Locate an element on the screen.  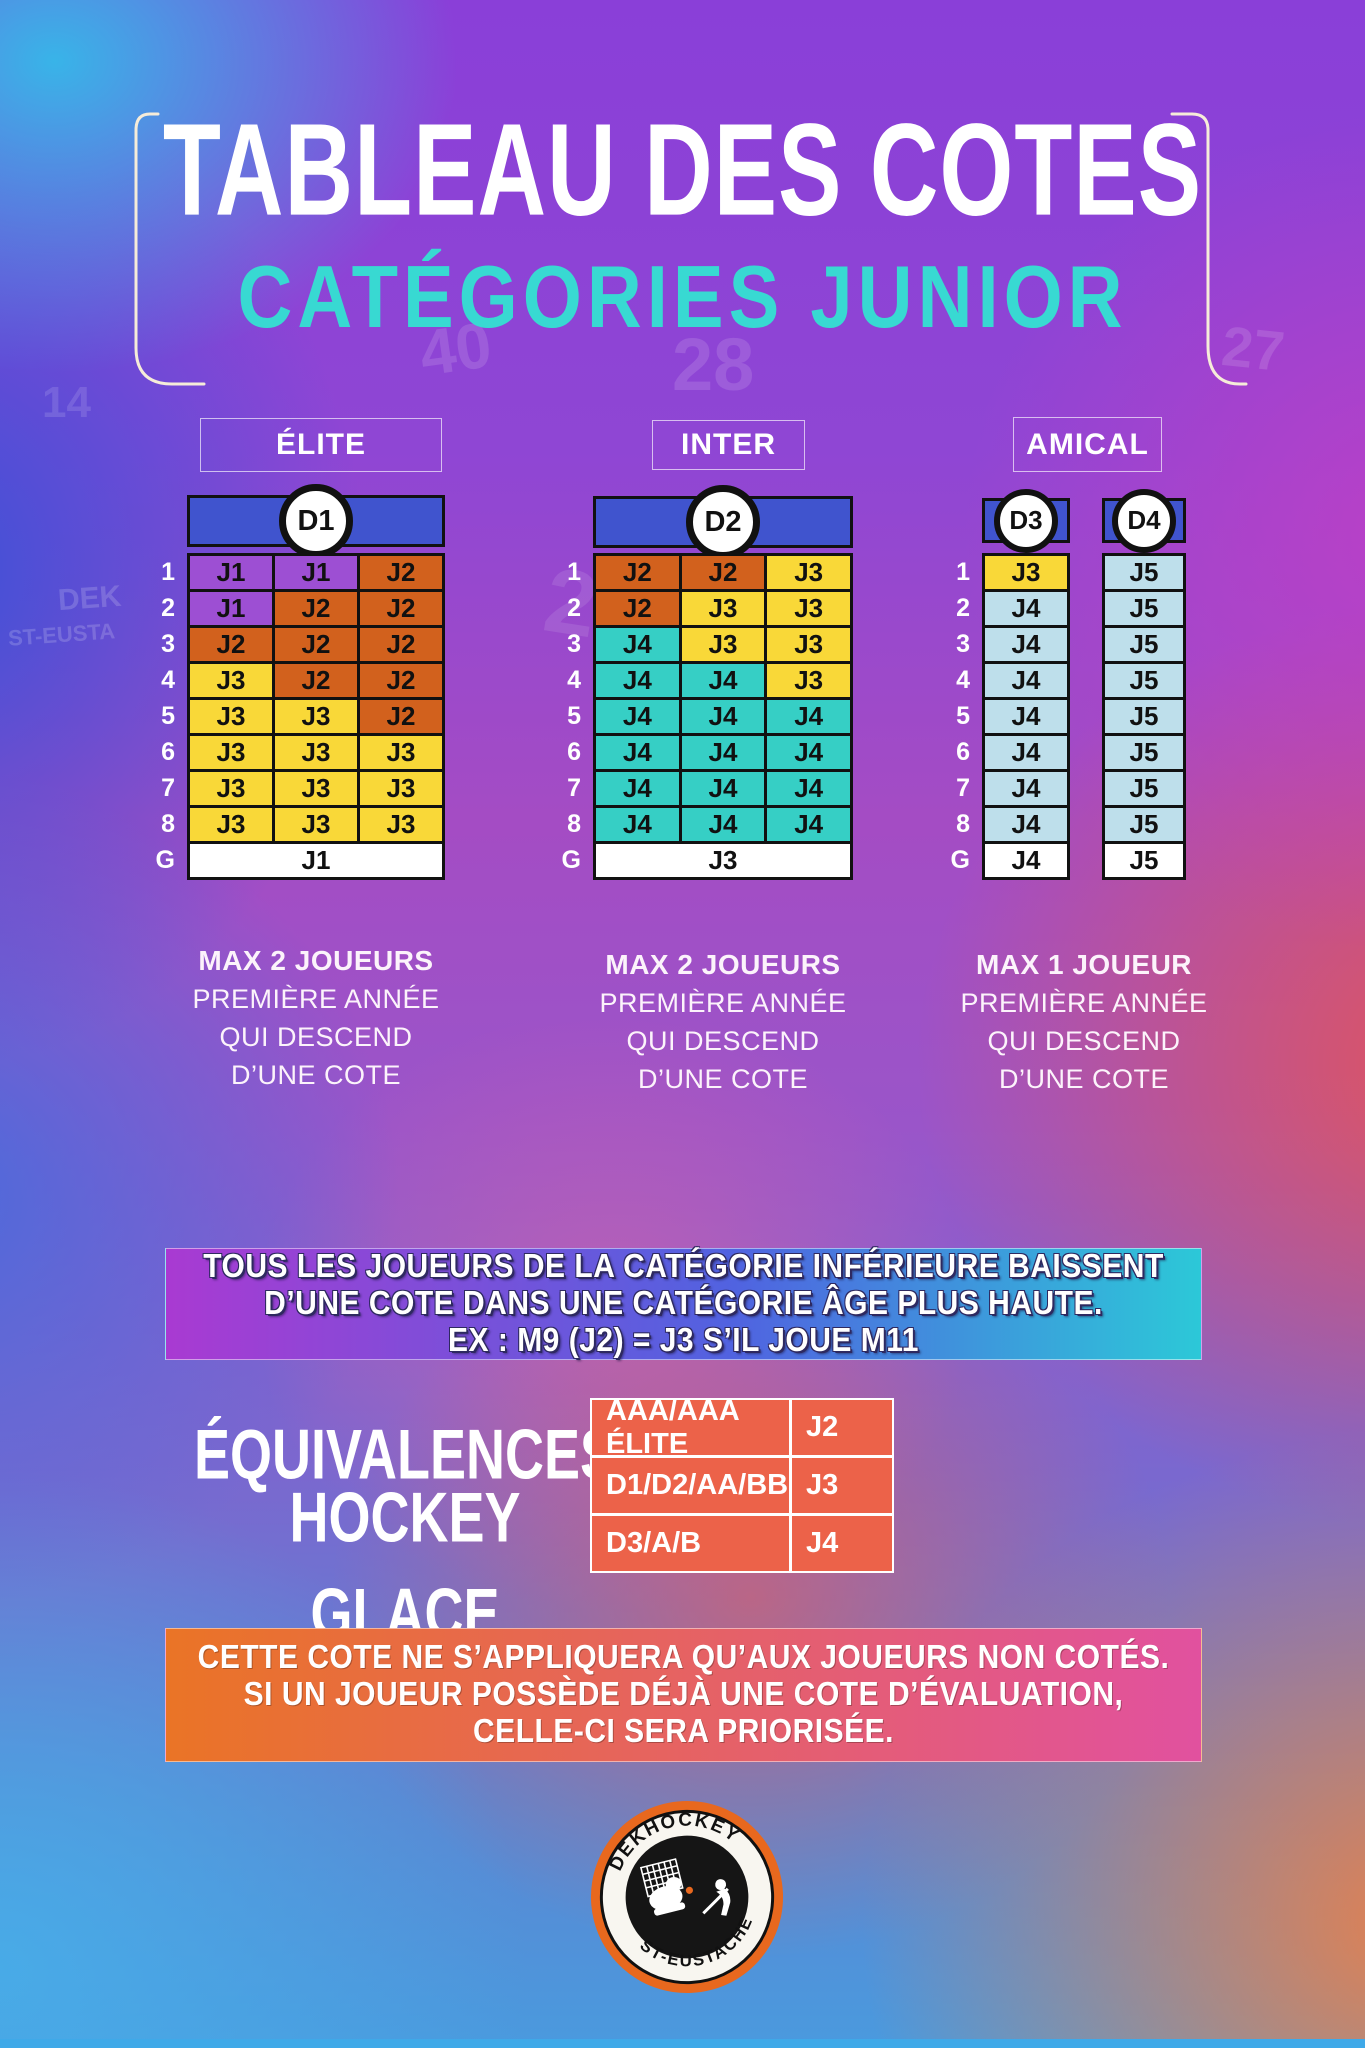
division-header-bar: D3 is located at coordinates (1026, 520).